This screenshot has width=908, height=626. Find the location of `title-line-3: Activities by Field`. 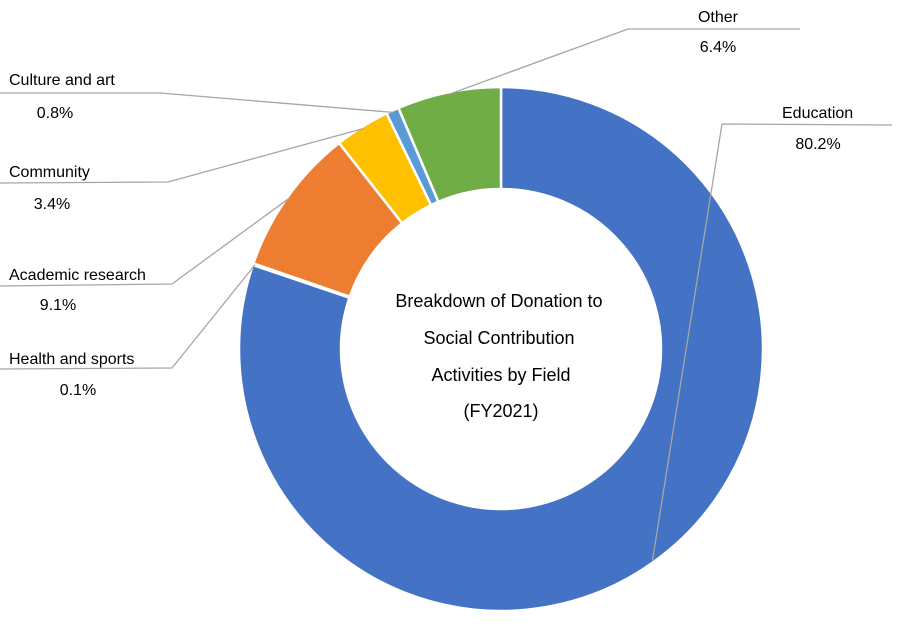

title-line-3: Activities by Field is located at coordinates (500, 375).